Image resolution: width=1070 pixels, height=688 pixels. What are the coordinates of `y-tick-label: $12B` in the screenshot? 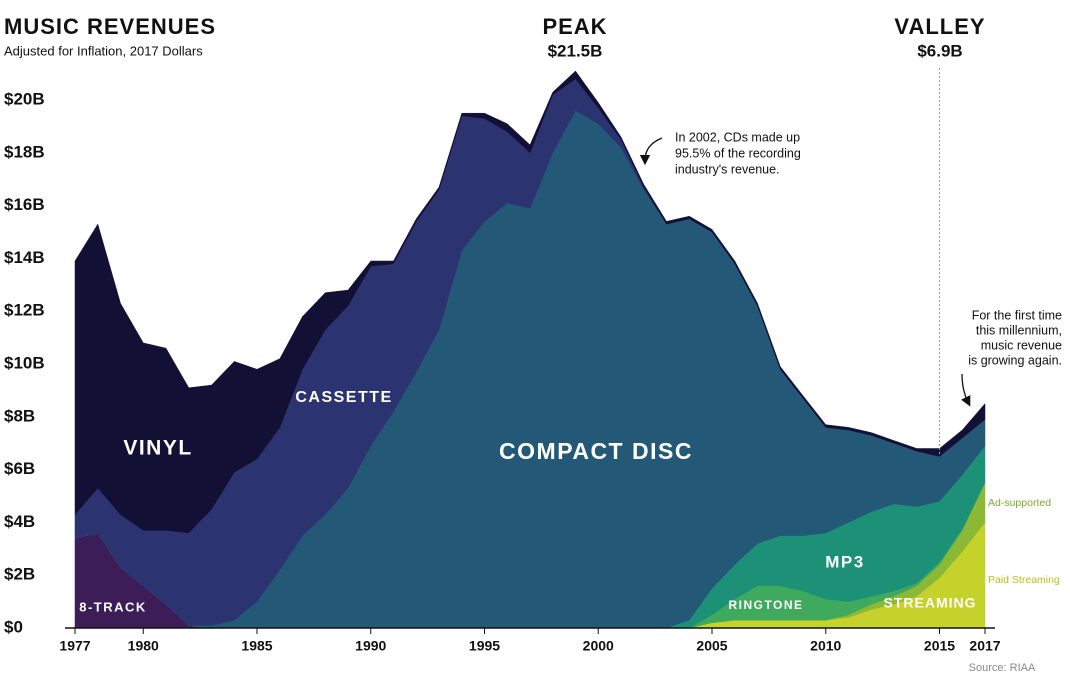 It's located at (24, 310).